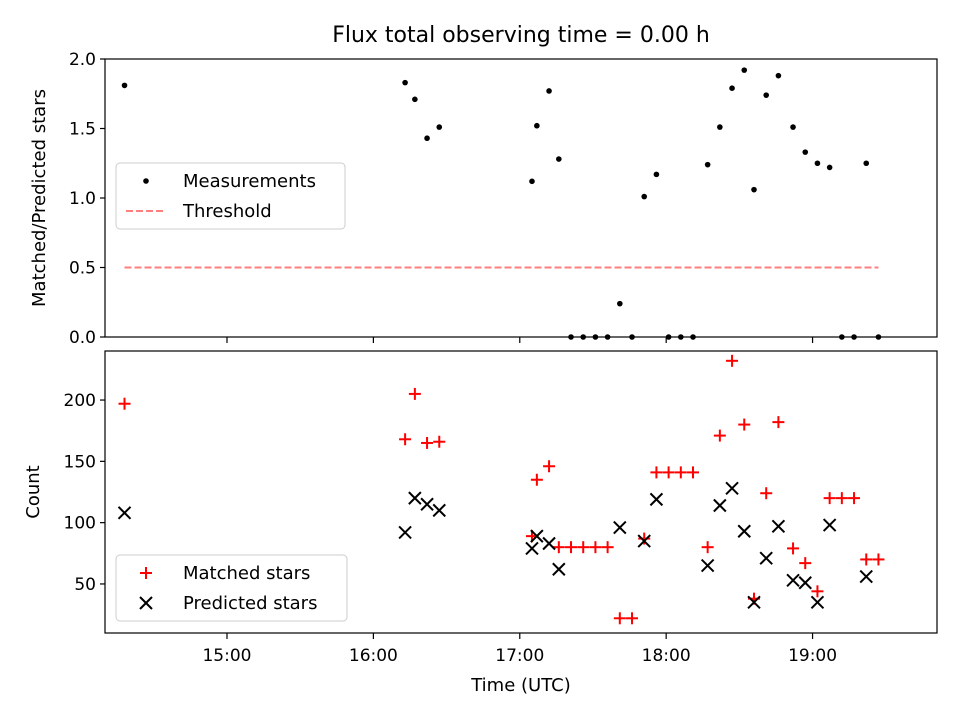 The width and height of the screenshot is (960, 720). What do you see at coordinates (520, 685) in the screenshot?
I see `x-axis-label: Time (UTC)` at bounding box center [520, 685].